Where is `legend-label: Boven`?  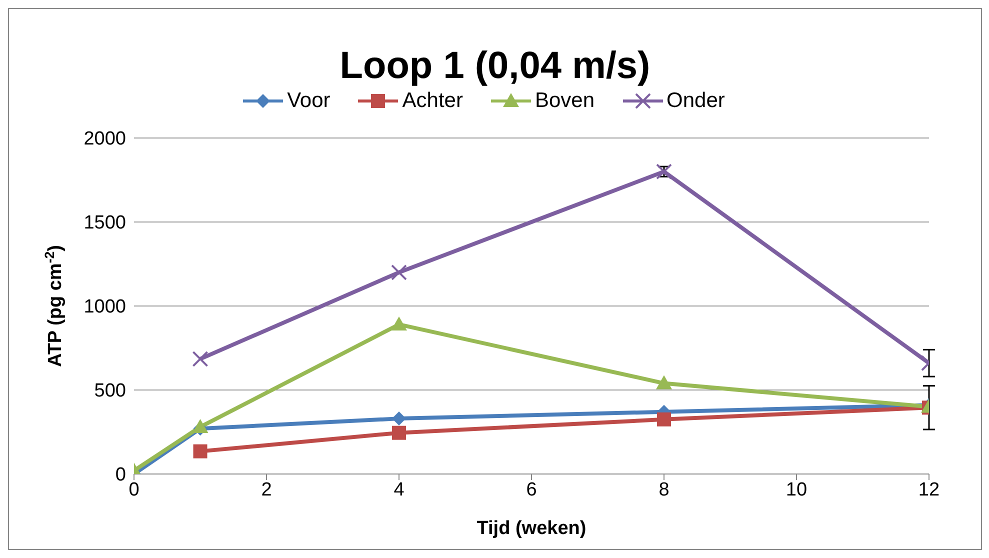
legend-label: Boven is located at coordinates (564, 101).